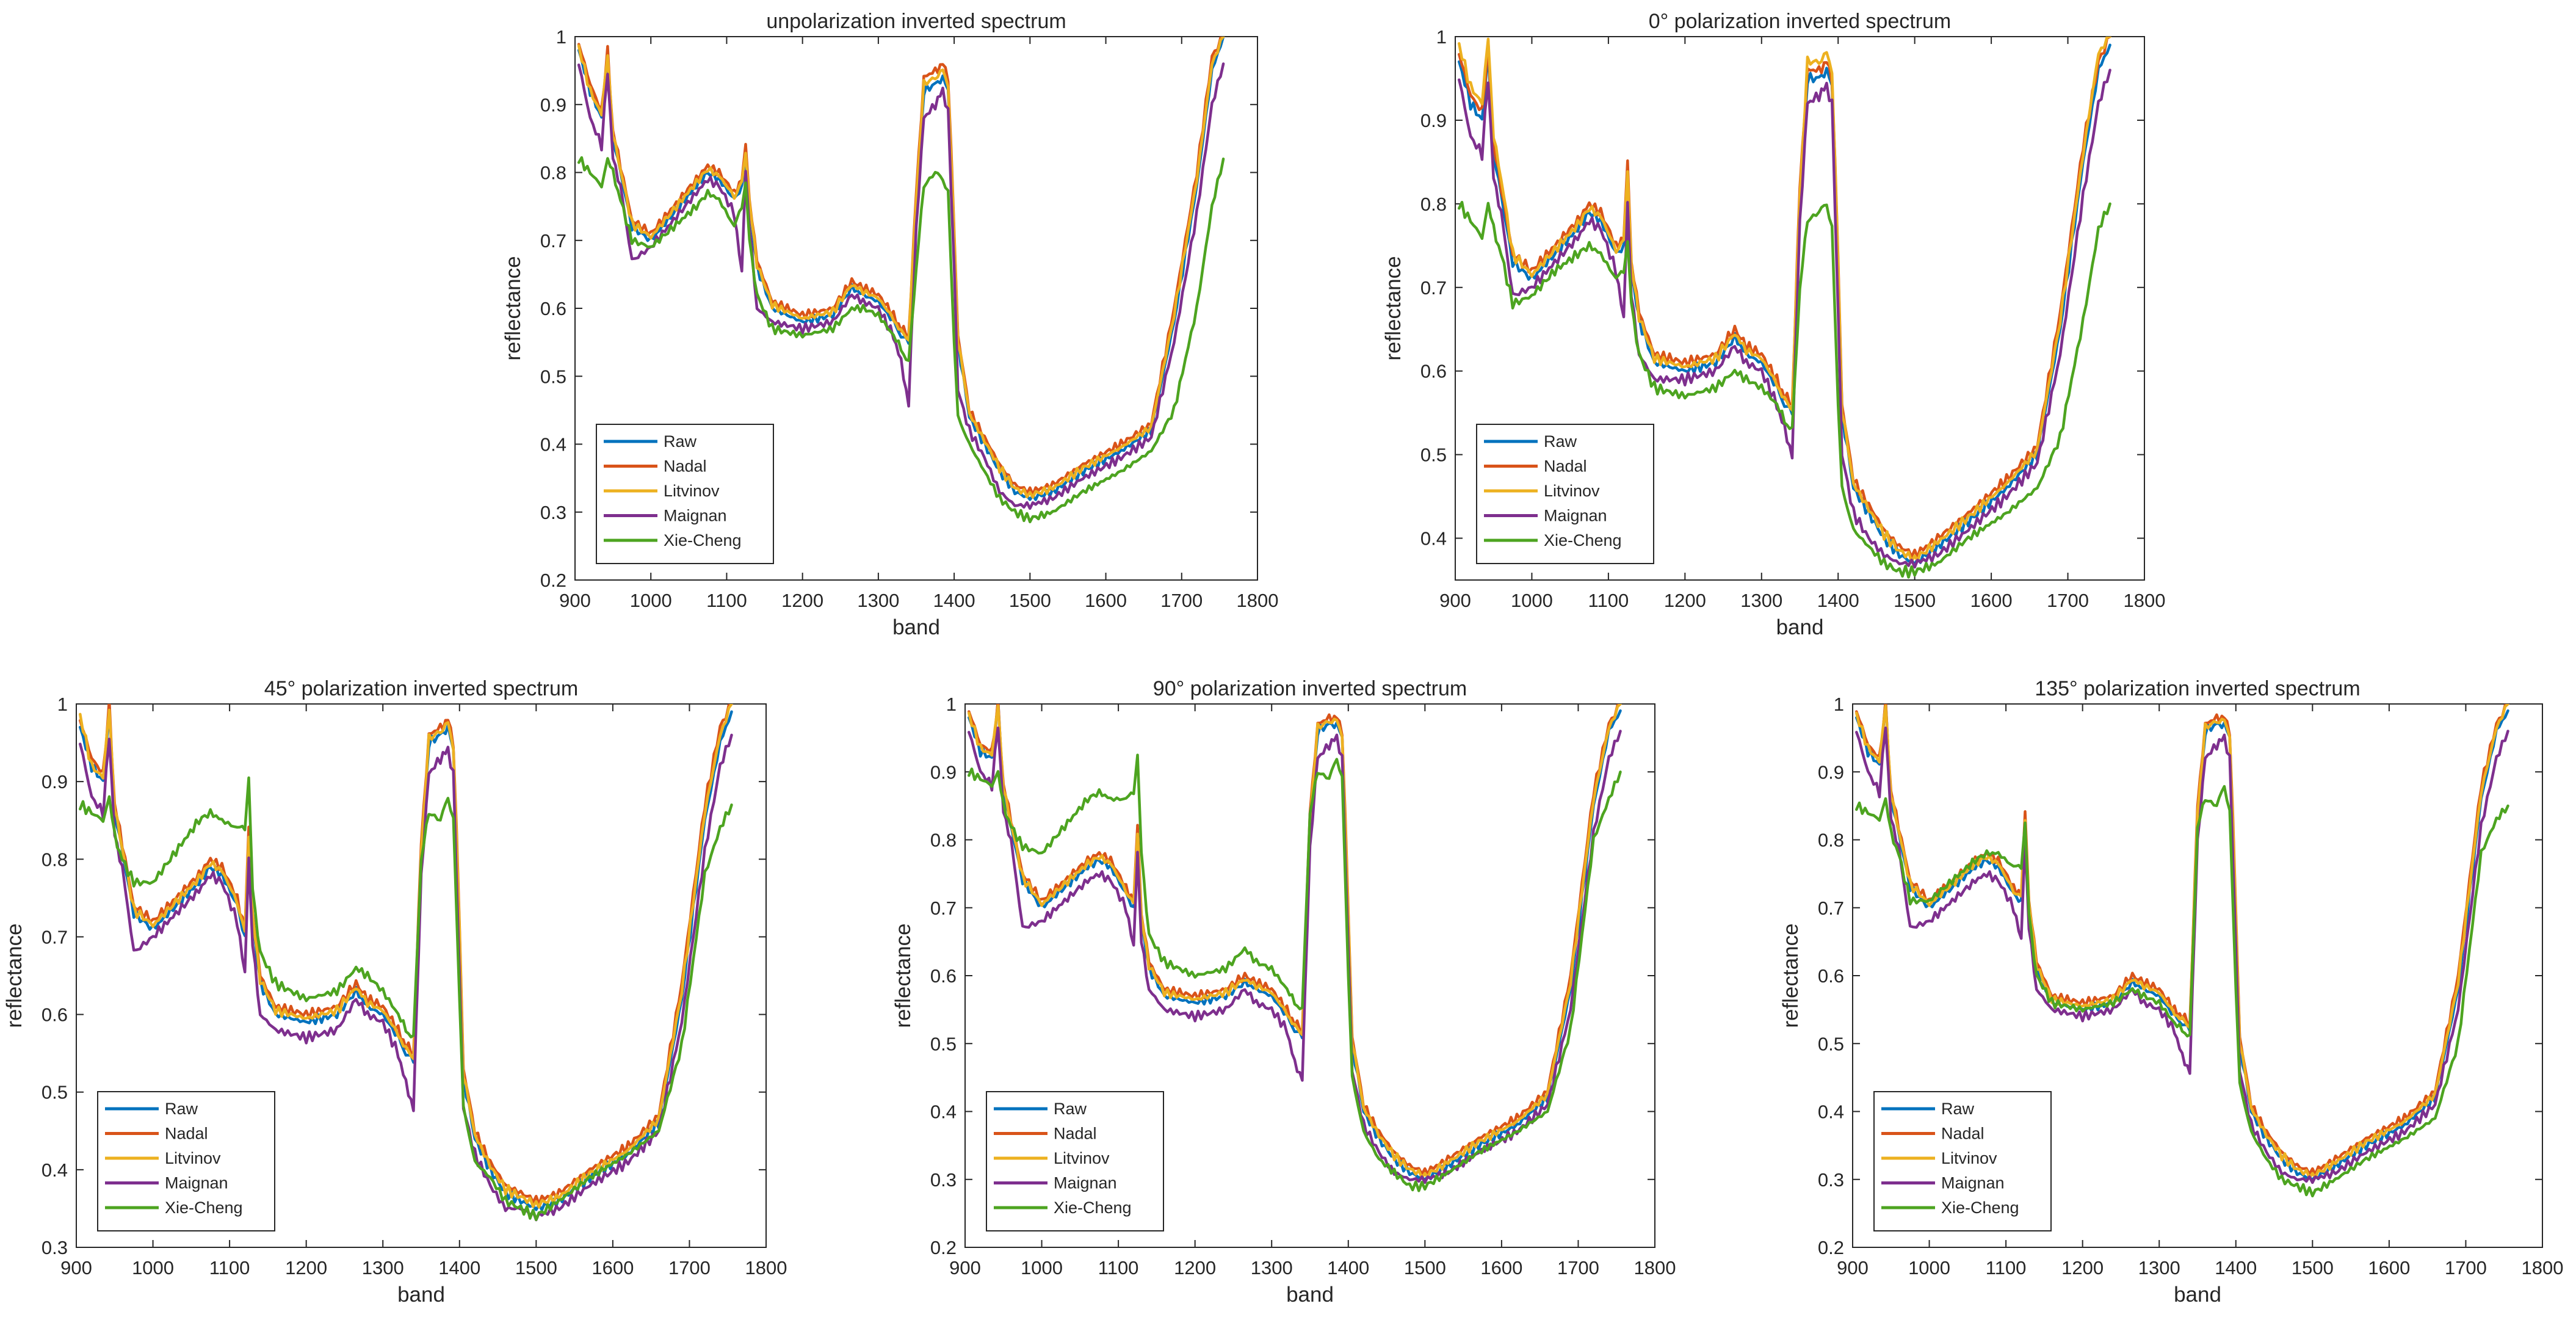  I want to click on chart-title: 0° polarization inverted spectrum, so click(1800, 21).